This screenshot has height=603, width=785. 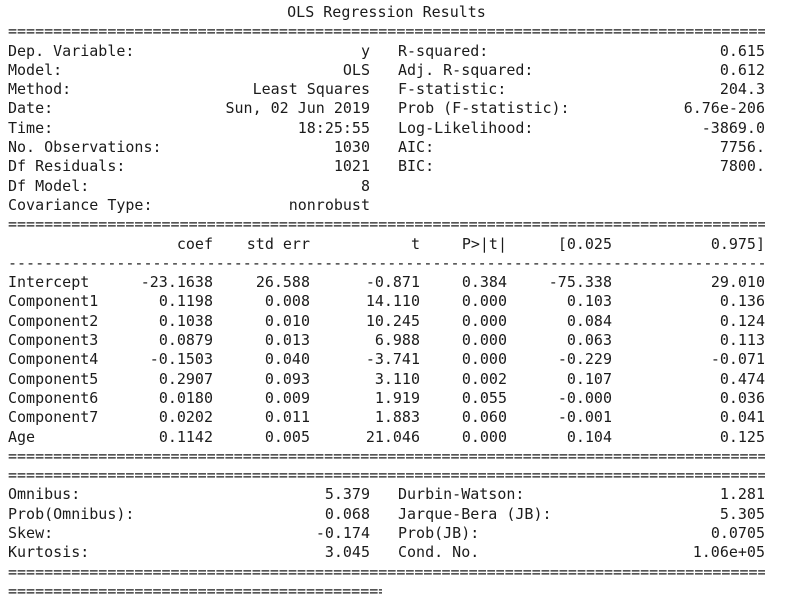 I want to click on field-label: Prob(Omnibus):, so click(x=71, y=513).